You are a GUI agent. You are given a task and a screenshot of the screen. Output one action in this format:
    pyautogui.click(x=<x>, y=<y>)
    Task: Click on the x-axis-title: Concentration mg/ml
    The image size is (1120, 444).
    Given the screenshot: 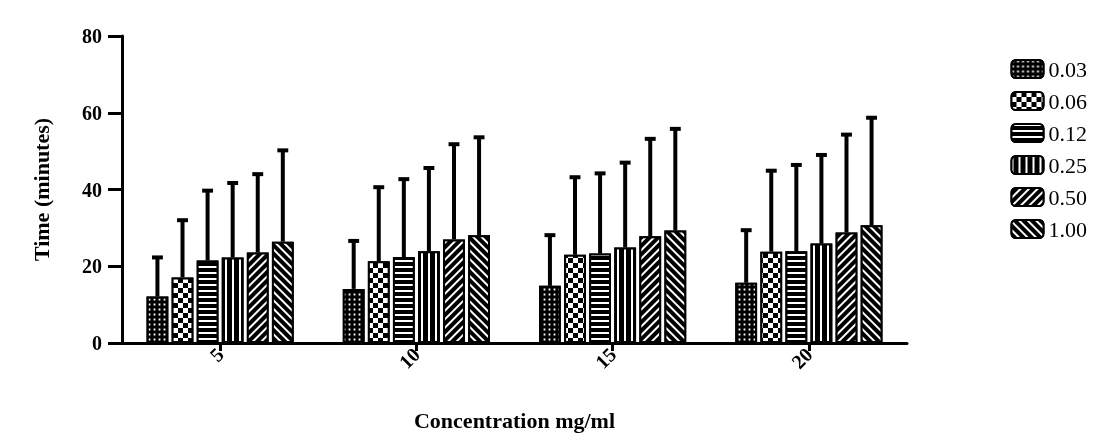 What is the action you would take?
    pyautogui.click(x=514, y=420)
    